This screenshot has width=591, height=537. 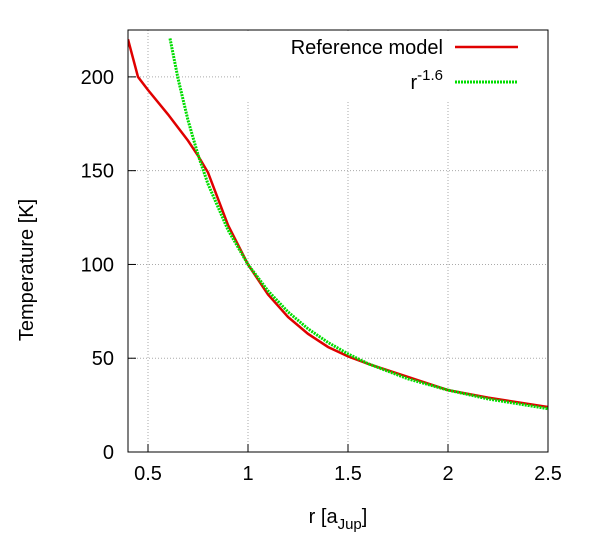 I want to click on x-tick-label: 2, so click(x=447, y=474).